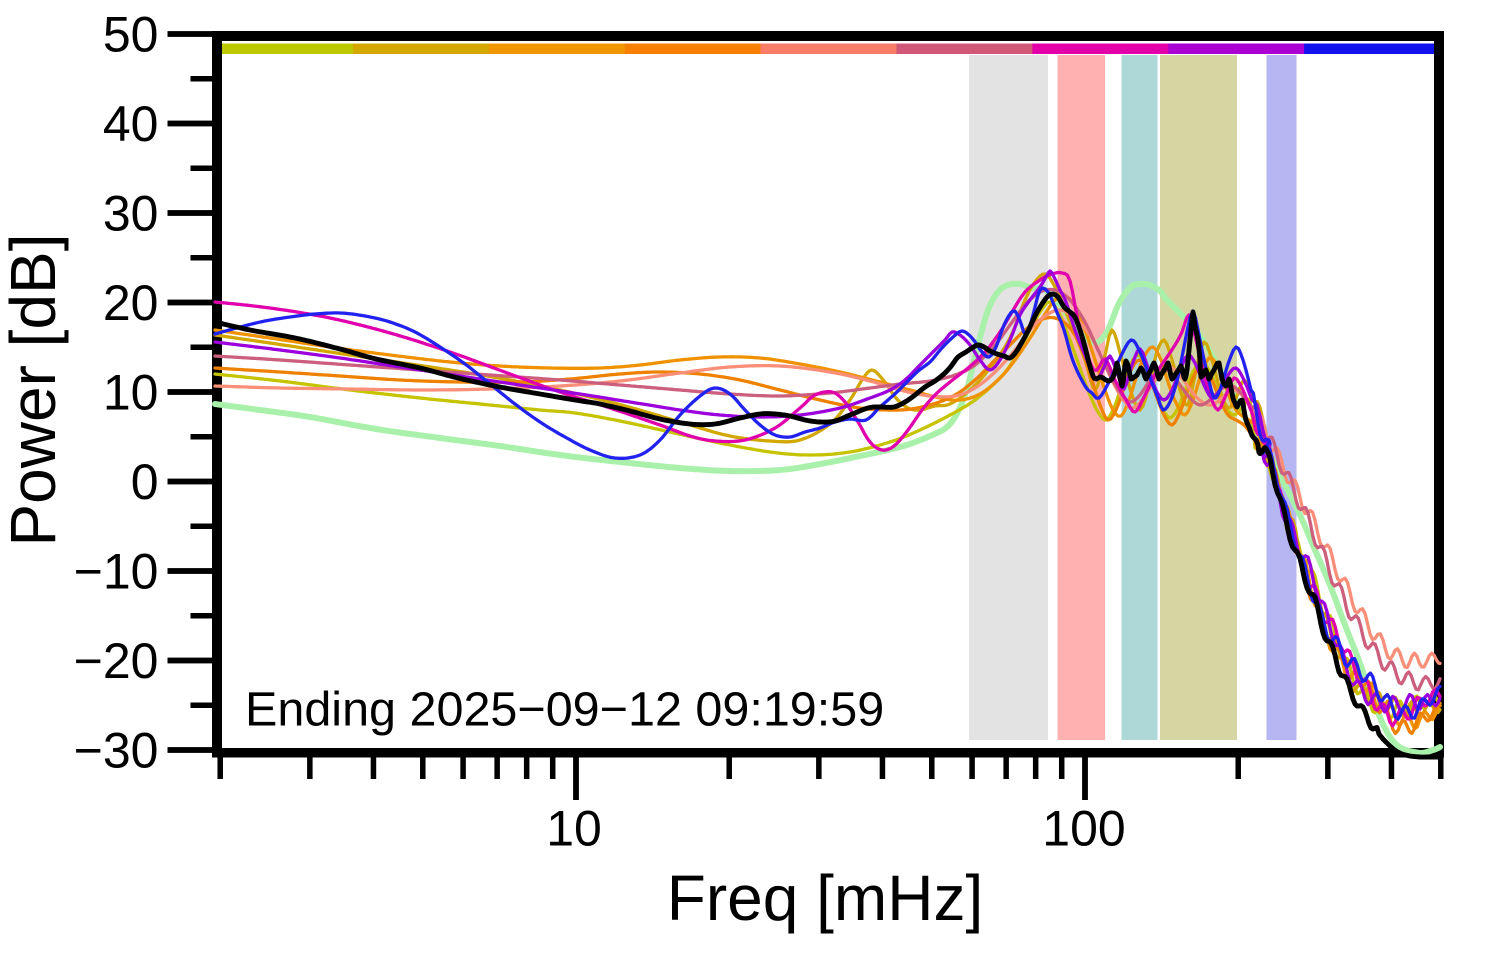  I want to click on svg-text: 20, so click(131, 303).